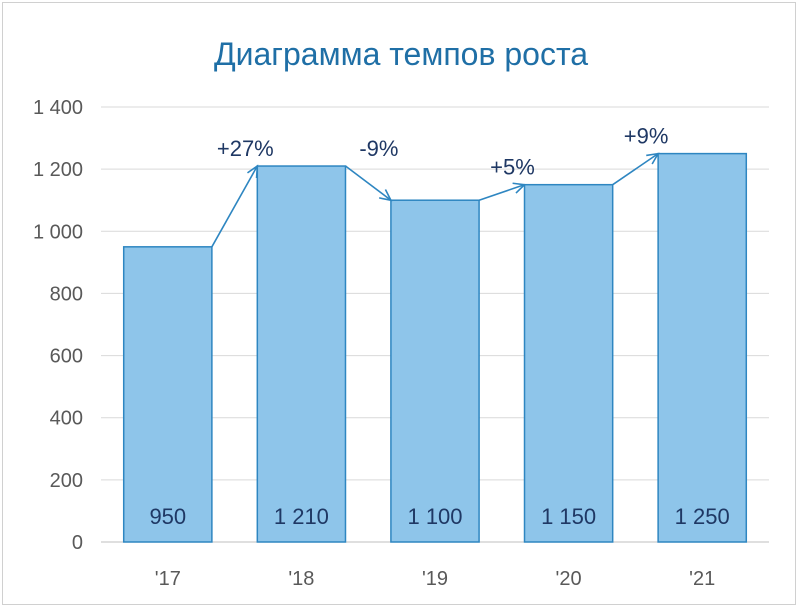 Image resolution: width=800 pixels, height=609 pixels. Describe the element at coordinates (569, 579) in the screenshot. I see `x-tick-label: '20` at that location.